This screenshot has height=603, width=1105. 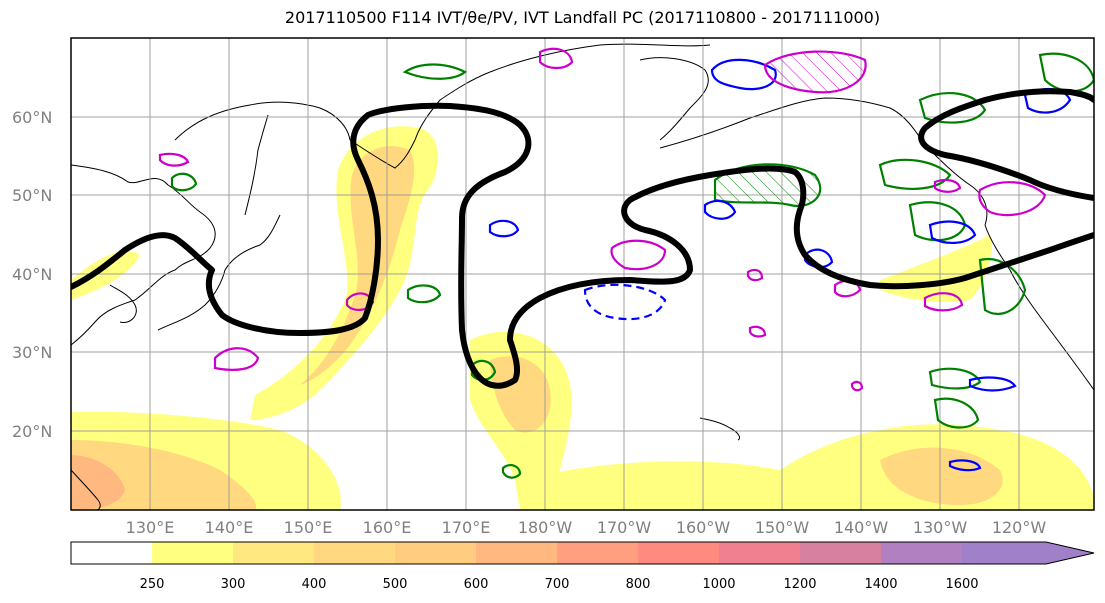 What do you see at coordinates (229, 527) in the screenshot?
I see `lon-label-140e: 140°E` at bounding box center [229, 527].